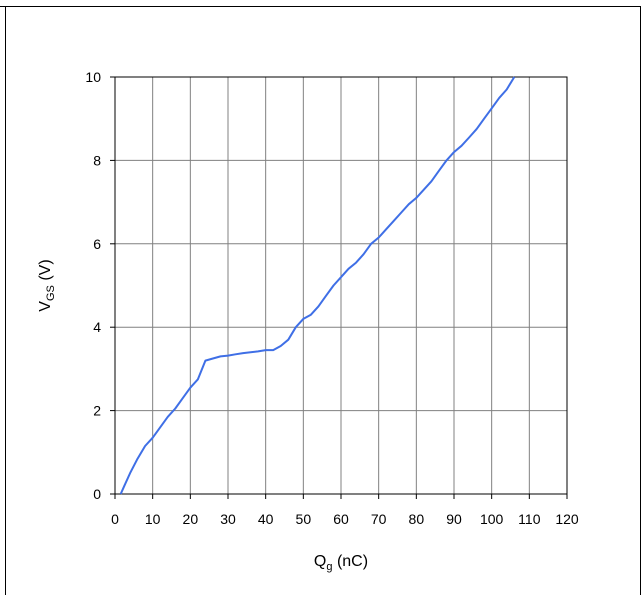 This screenshot has width=641, height=600. What do you see at coordinates (153, 519) in the screenshot?
I see `x-tick-label: 10` at bounding box center [153, 519].